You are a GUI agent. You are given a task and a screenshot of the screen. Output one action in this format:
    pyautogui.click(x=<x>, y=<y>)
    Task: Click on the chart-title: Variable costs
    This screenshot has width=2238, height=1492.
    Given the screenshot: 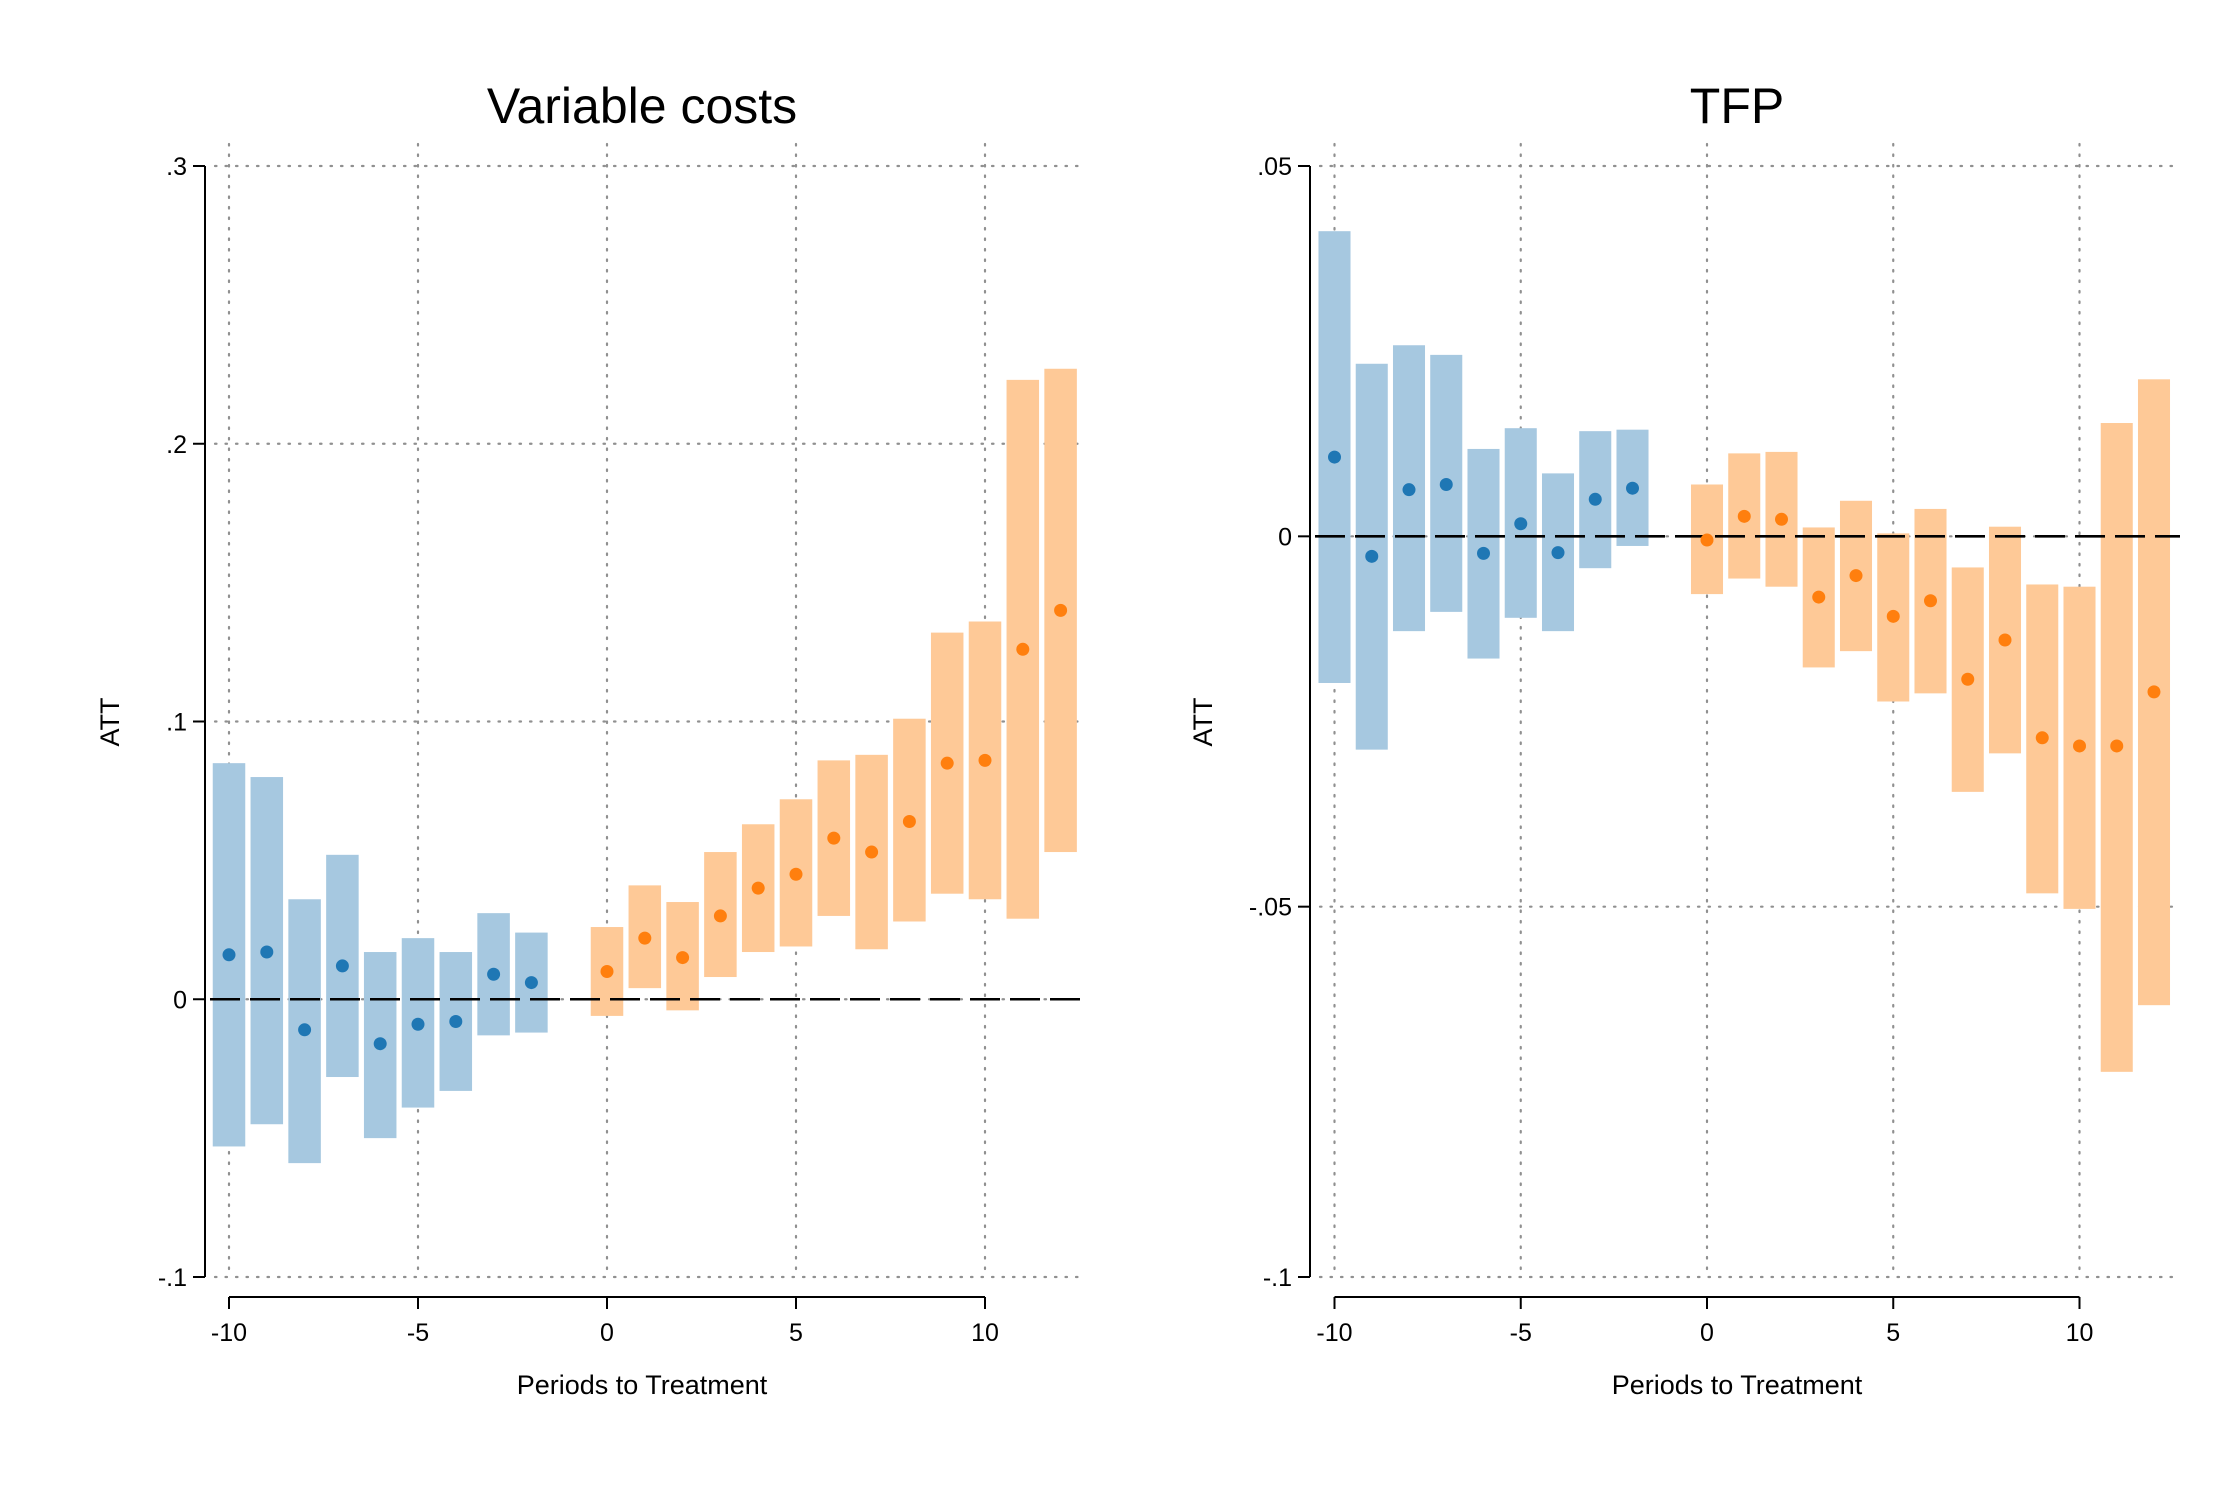 What is the action you would take?
    pyautogui.click(x=642, y=106)
    